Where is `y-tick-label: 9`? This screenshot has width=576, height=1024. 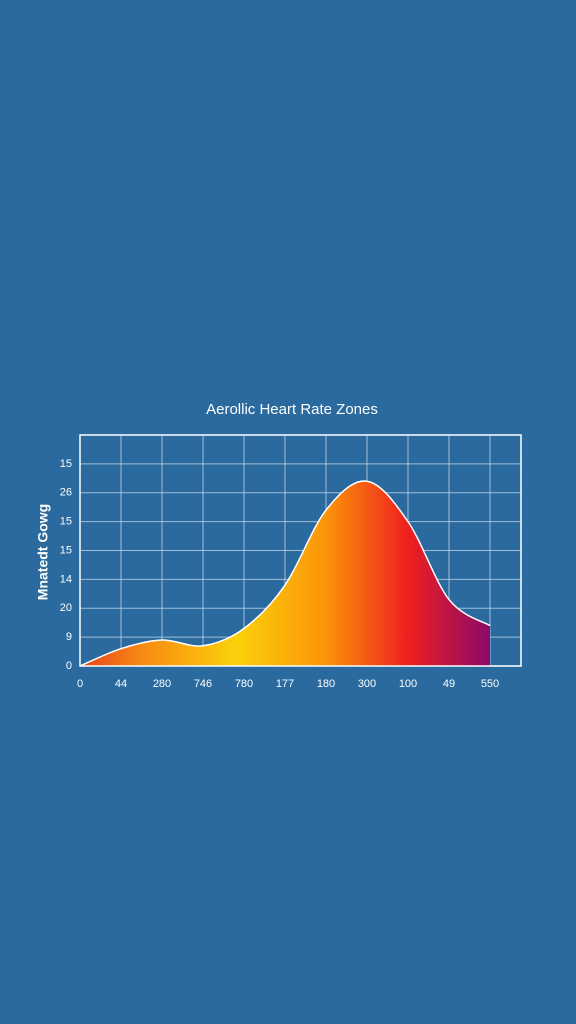 y-tick-label: 9 is located at coordinates (69, 637).